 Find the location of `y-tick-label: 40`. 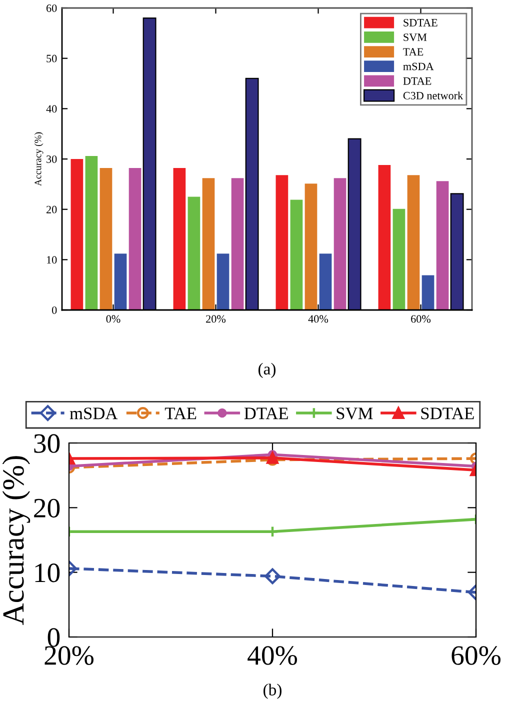

y-tick-label: 40 is located at coordinates (51, 109).